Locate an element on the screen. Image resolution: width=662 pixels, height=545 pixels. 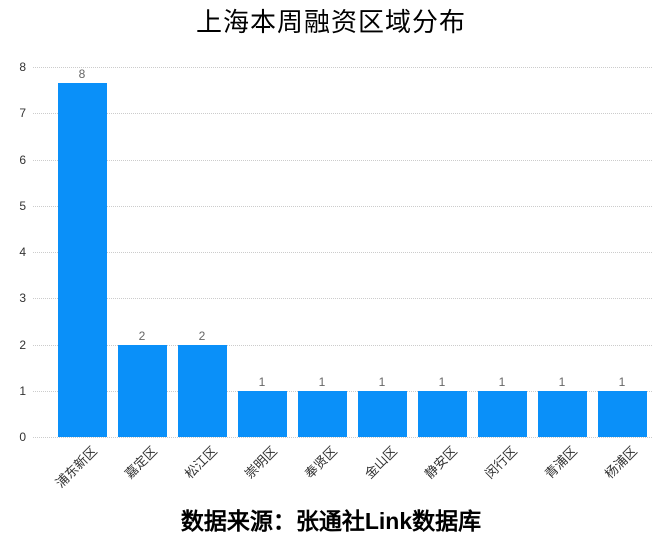
x-axis-label: 崇明区 is located at coordinates (260, 462).